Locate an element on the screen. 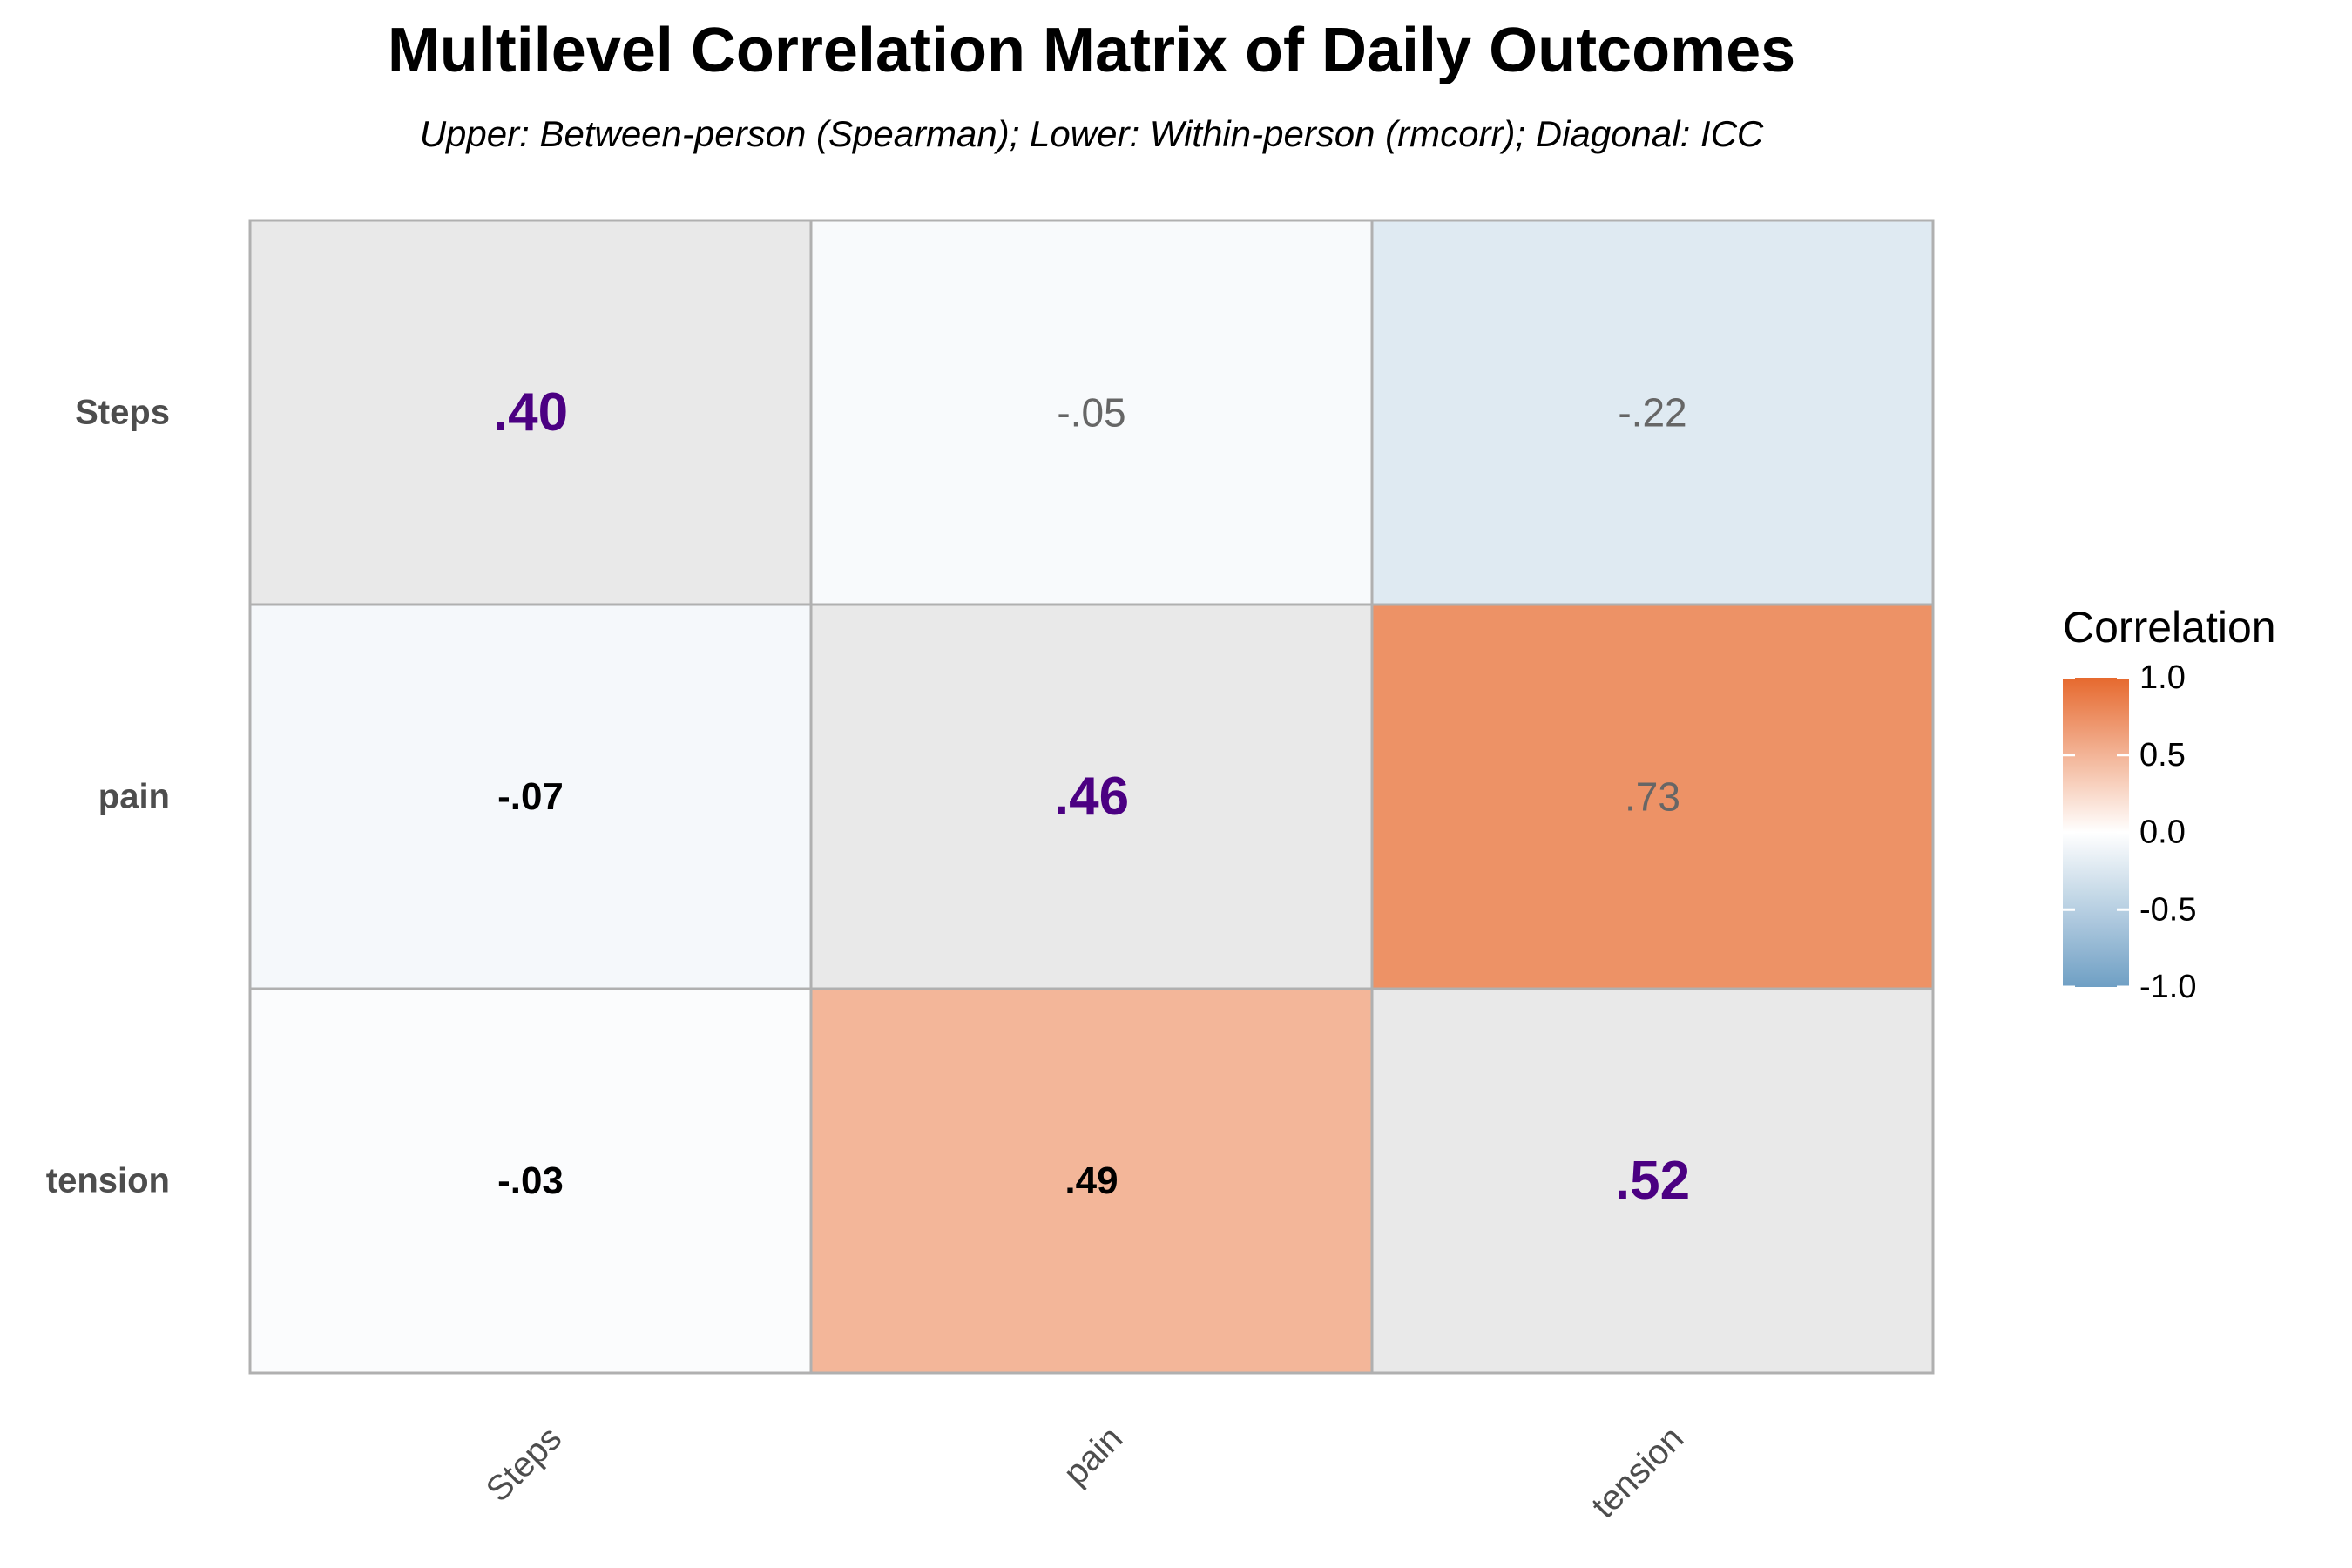 This screenshot has height=1568, width=2352. cell-value-Steps-pain: -.05 is located at coordinates (1091, 413).